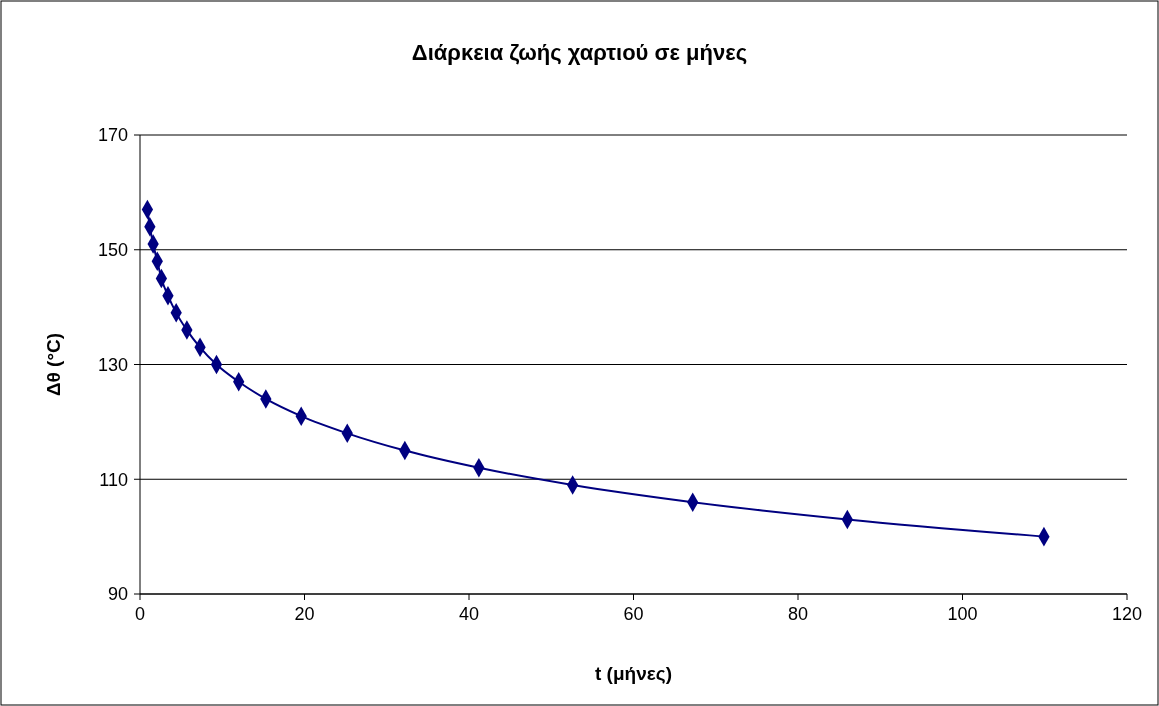 The height and width of the screenshot is (706, 1159). What do you see at coordinates (798, 614) in the screenshot?
I see `x-tick-label: 80` at bounding box center [798, 614].